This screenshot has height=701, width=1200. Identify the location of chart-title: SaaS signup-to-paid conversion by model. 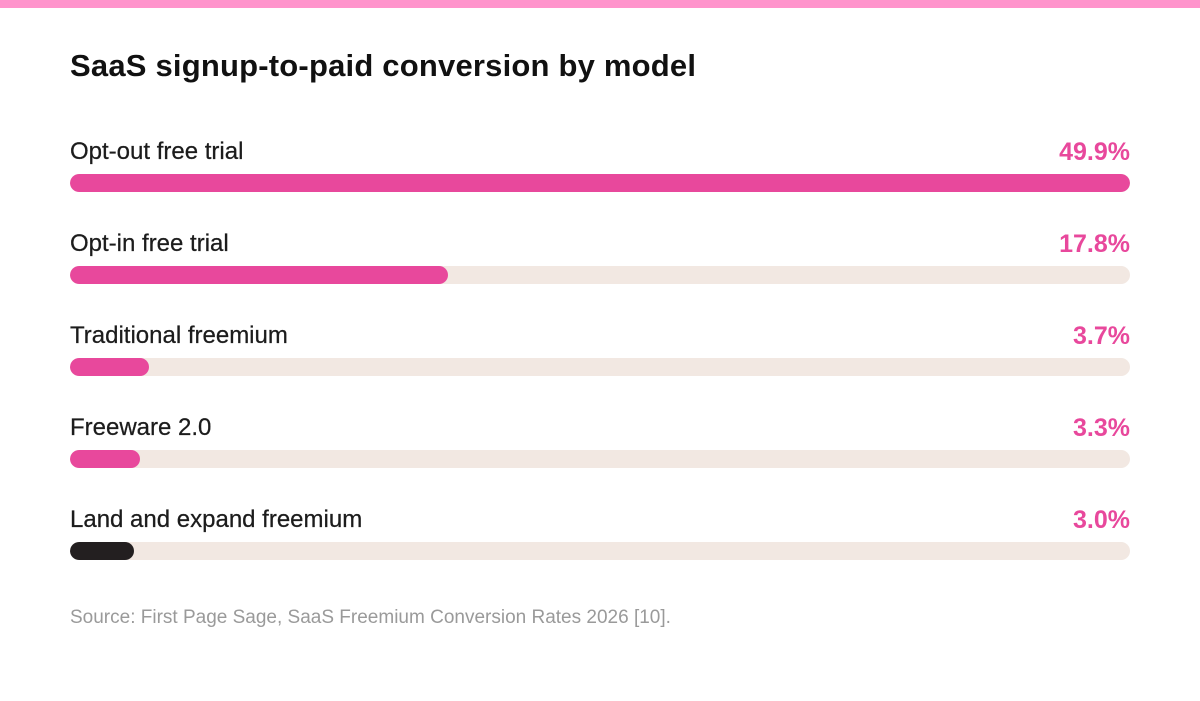
(383, 65).